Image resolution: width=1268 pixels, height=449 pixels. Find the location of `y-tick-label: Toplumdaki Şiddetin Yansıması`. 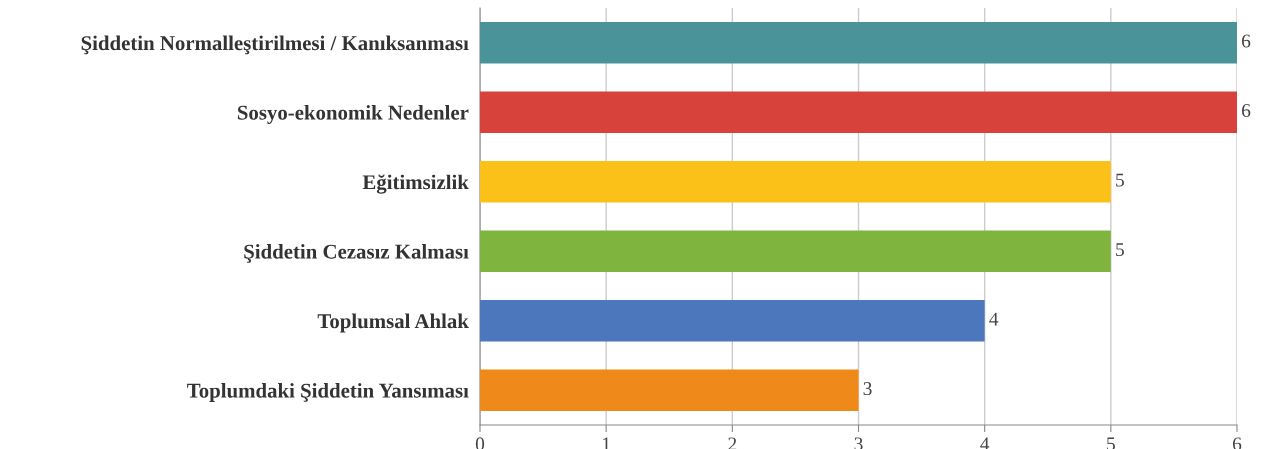

y-tick-label: Toplumdaki Şiddetin Yansıması is located at coordinates (328, 392).